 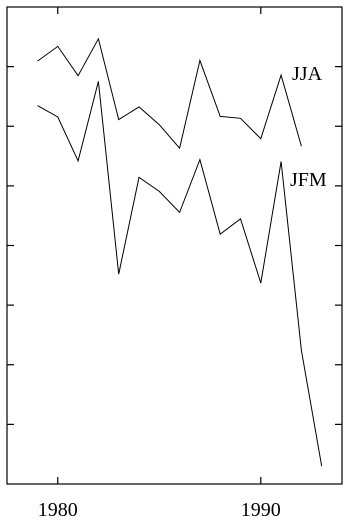 I want to click on x-tick-label: 1990, so click(x=261, y=510).